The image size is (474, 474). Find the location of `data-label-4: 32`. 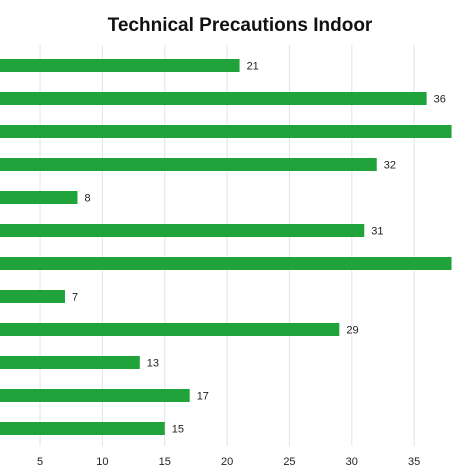

data-label-4: 32 is located at coordinates (390, 166).